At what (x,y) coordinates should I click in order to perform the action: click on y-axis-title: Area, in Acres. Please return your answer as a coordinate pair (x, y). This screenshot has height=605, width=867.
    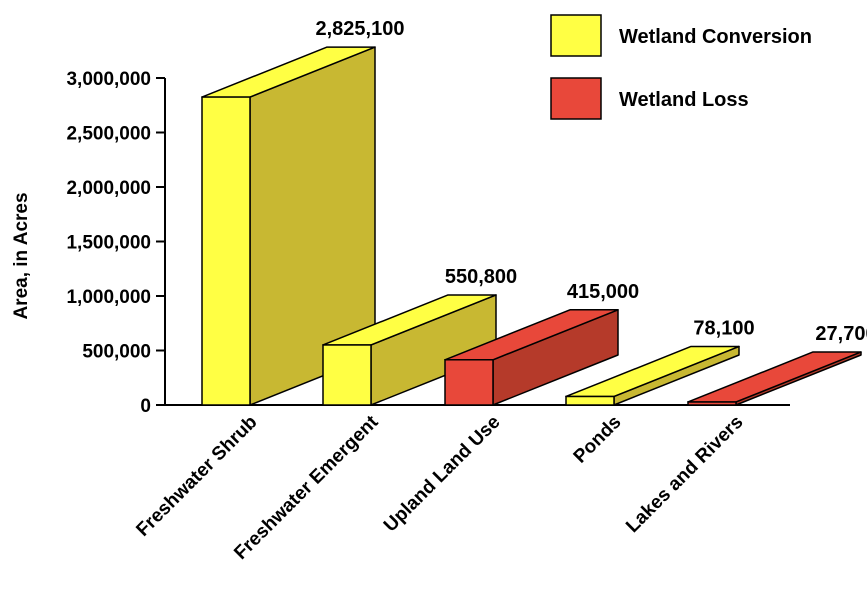
    Looking at the image, I should click on (21, 255).